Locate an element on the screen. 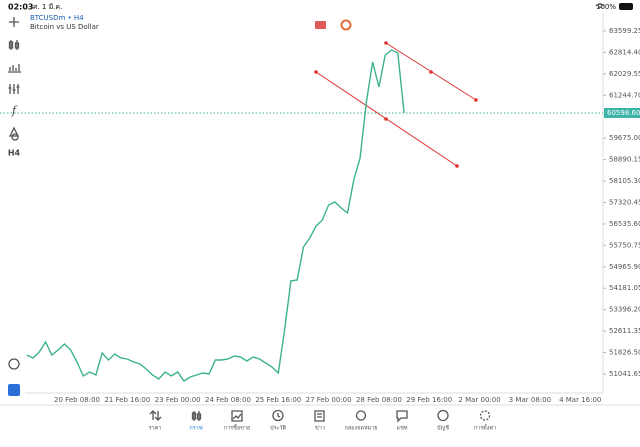 This screenshot has height=447, width=640. y-tick-label: 62029.55 is located at coordinates (624, 74).